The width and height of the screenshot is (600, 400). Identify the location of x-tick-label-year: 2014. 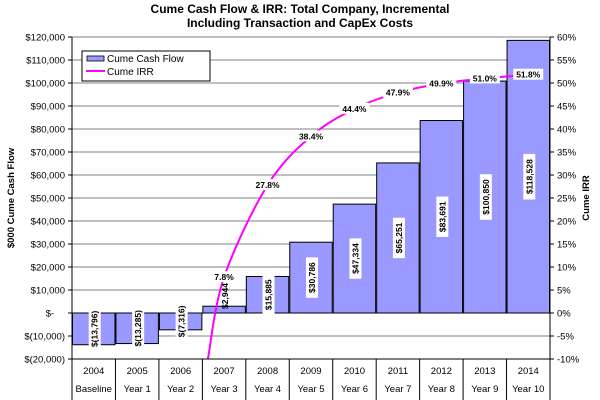
(528, 371).